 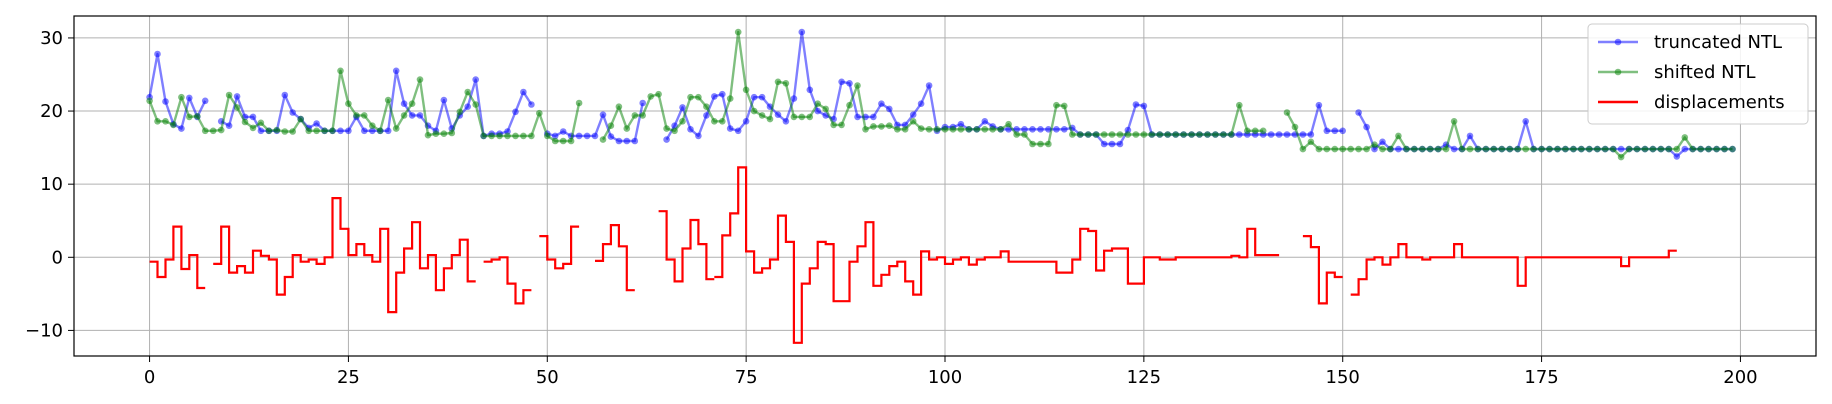 I want to click on legend: truncated NTL shifted NTL displacements, so click(x=1698, y=74).